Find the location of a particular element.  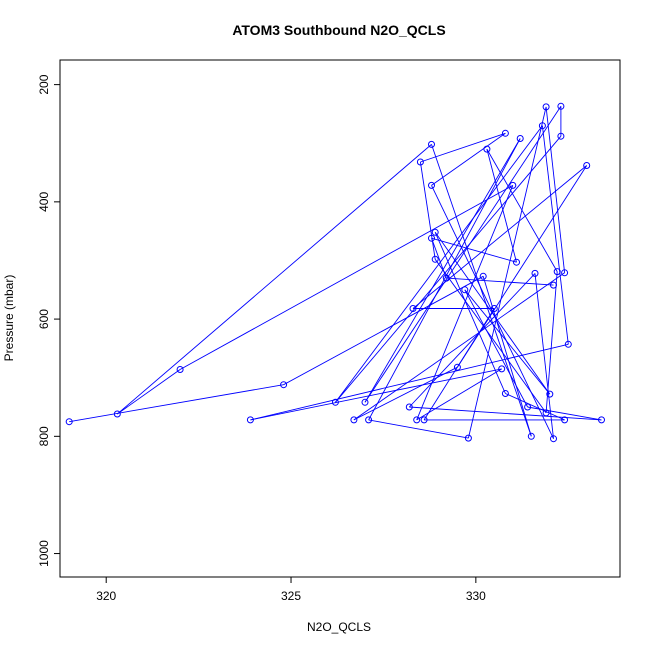

y-tick-label: 400 is located at coordinates (44, 202).